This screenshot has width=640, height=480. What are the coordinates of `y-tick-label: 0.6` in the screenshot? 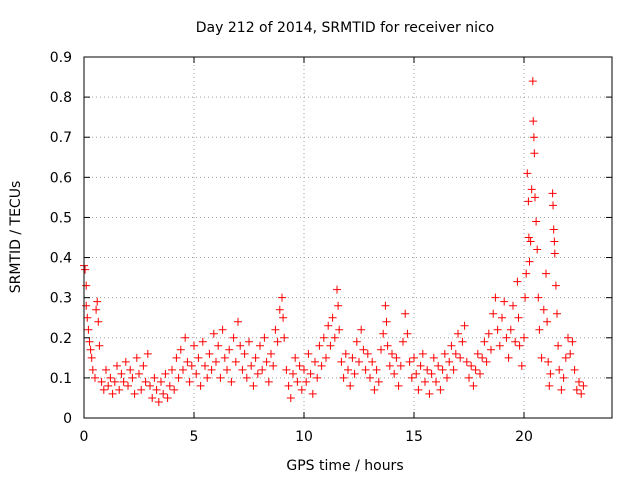 It's located at (61, 178).